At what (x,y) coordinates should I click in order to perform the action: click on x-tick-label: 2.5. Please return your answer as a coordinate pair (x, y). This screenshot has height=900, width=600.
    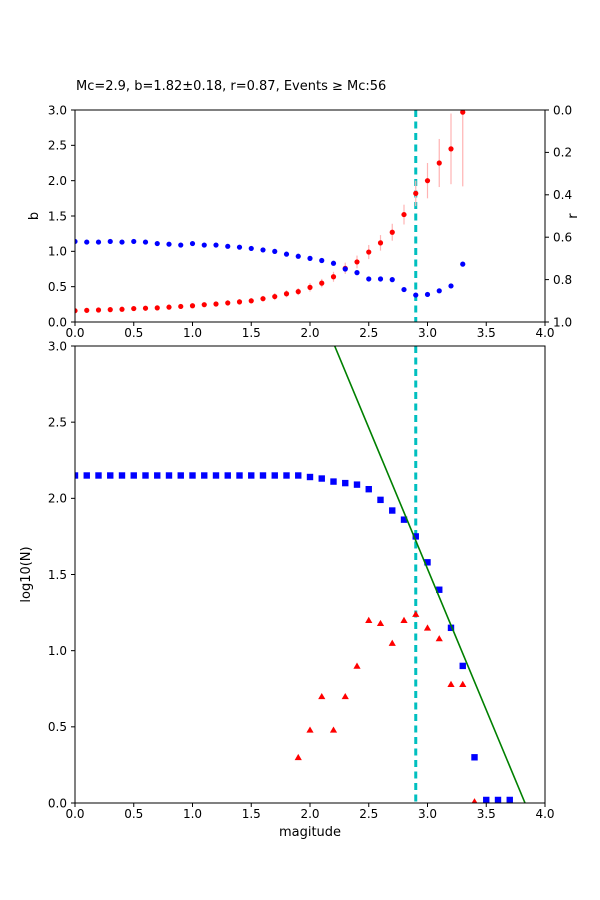
    Looking at the image, I should click on (368, 814).